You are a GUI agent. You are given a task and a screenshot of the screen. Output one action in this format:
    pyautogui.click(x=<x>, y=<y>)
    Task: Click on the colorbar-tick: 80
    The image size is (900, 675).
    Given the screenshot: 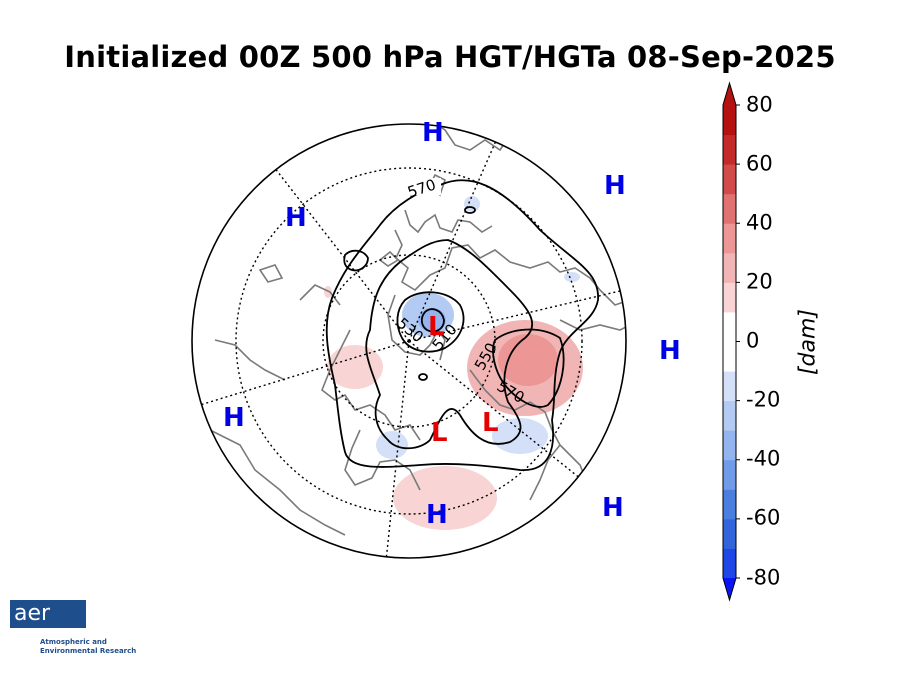 What is the action you would take?
    pyautogui.click(x=759, y=104)
    